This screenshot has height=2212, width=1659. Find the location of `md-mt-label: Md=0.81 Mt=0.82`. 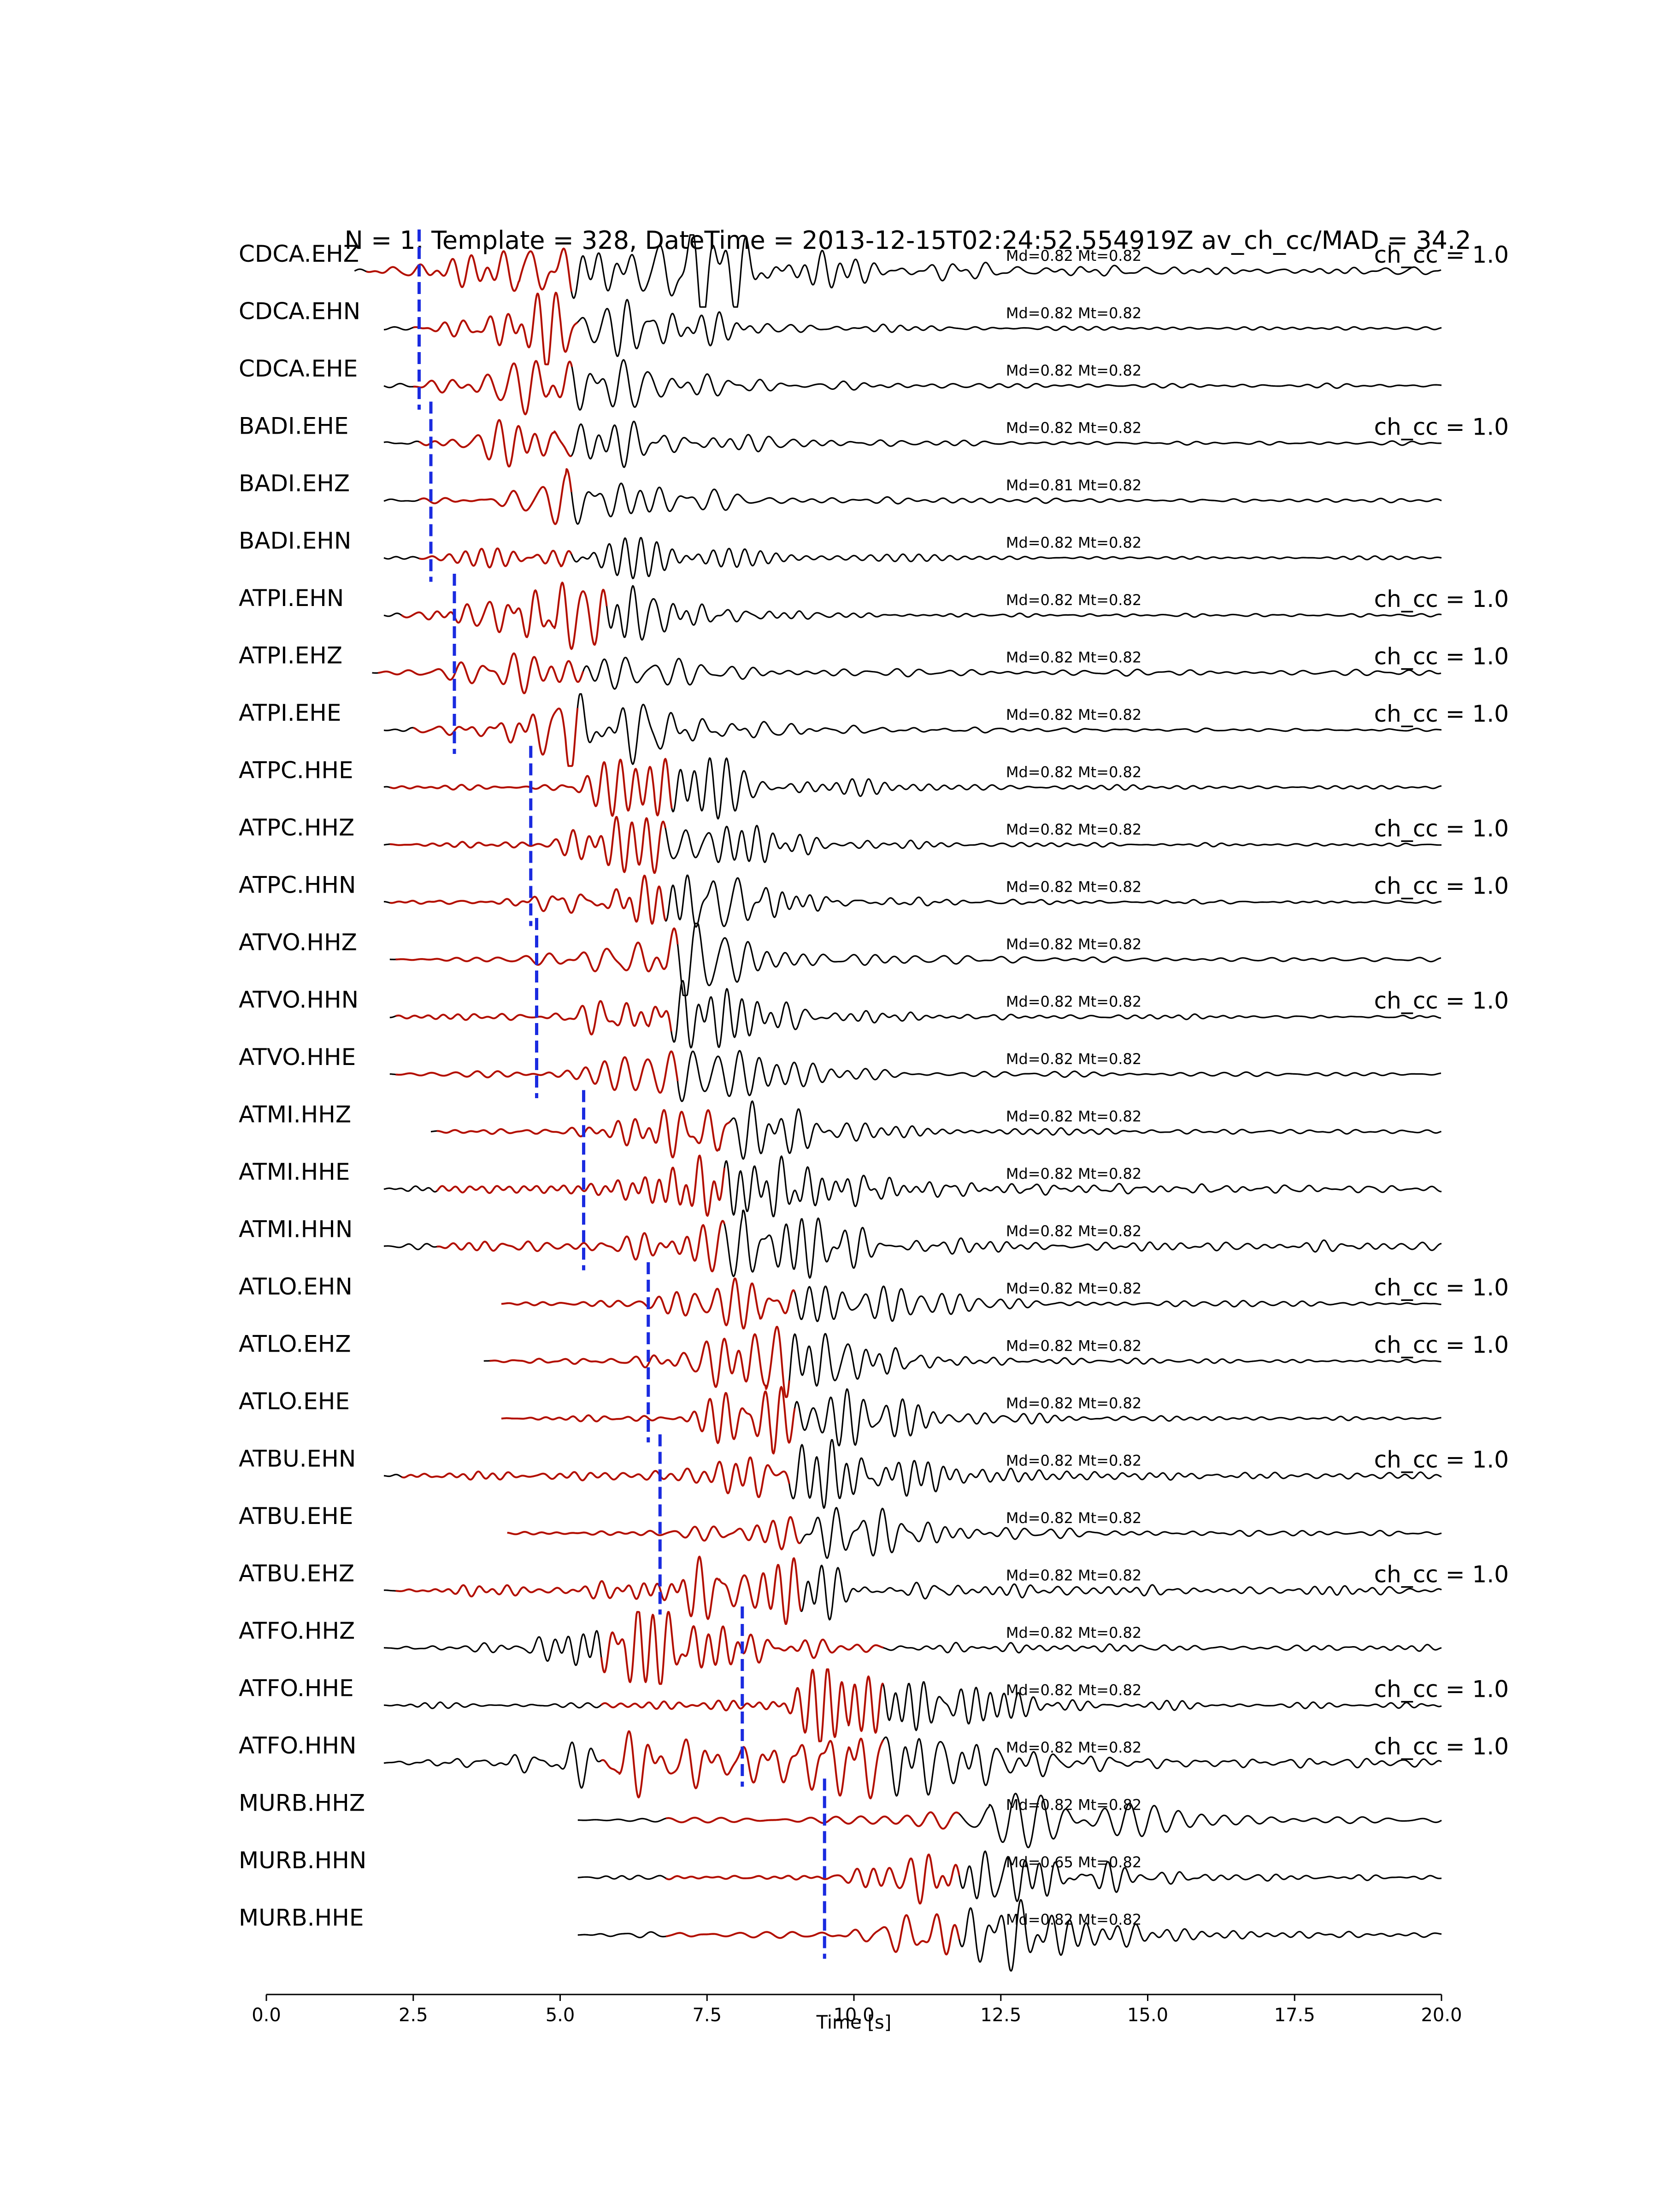

md-mt-label: Md=0.81 Mt=0.82 is located at coordinates (1073, 485).